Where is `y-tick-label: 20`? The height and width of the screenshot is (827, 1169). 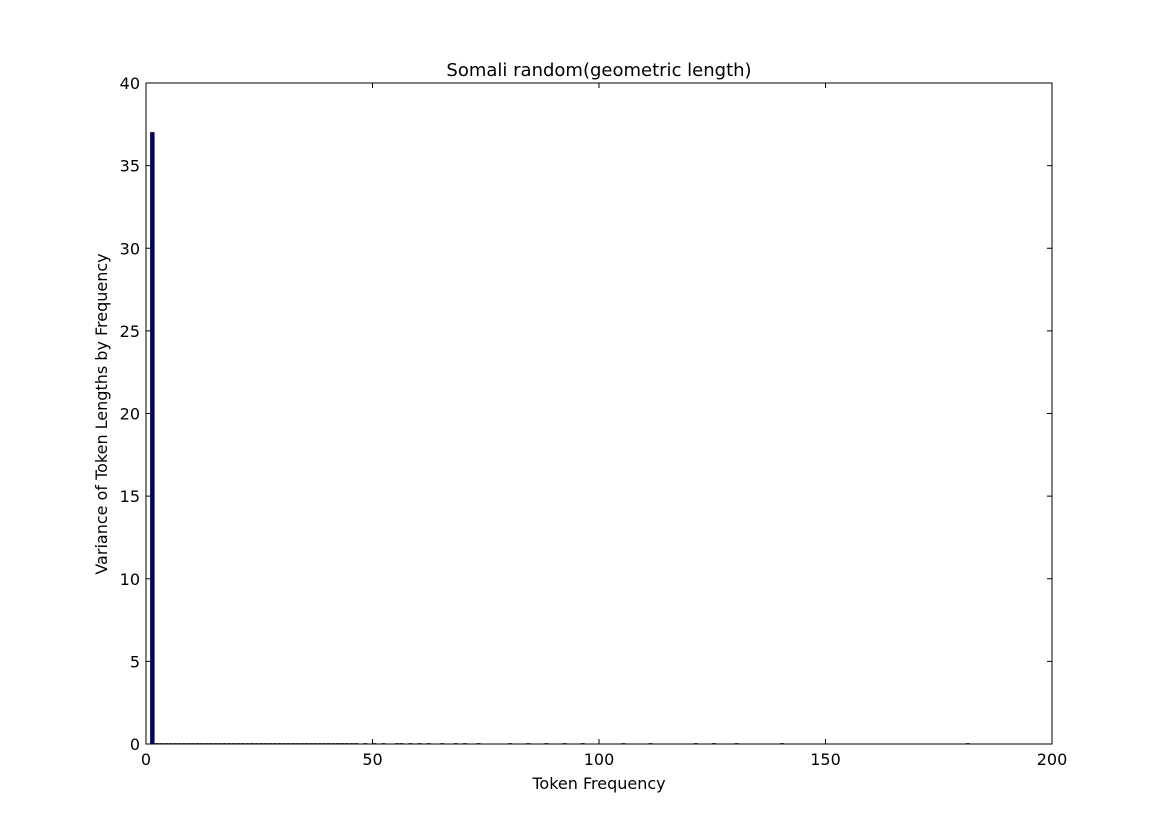 y-tick-label: 20 is located at coordinates (130, 414).